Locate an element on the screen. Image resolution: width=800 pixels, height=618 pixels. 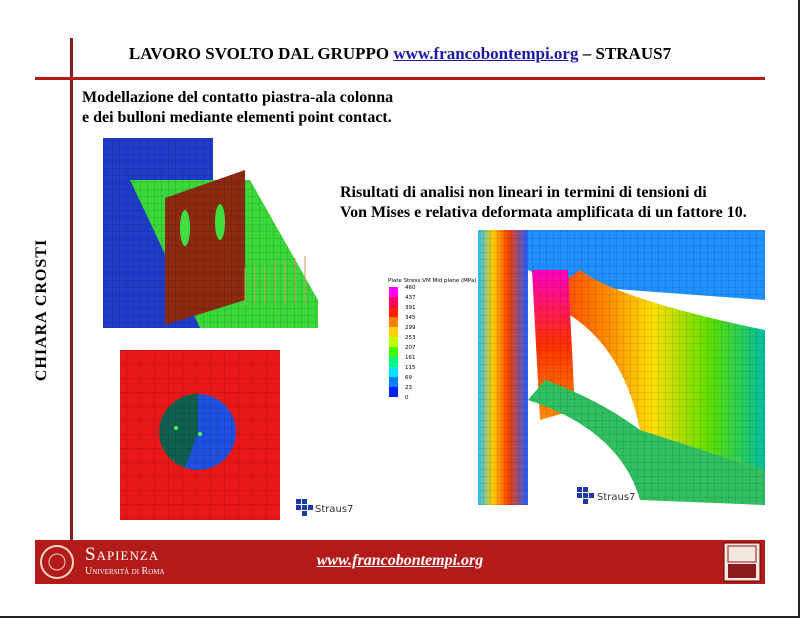
colorbar-label: 207 is located at coordinates (410, 348).